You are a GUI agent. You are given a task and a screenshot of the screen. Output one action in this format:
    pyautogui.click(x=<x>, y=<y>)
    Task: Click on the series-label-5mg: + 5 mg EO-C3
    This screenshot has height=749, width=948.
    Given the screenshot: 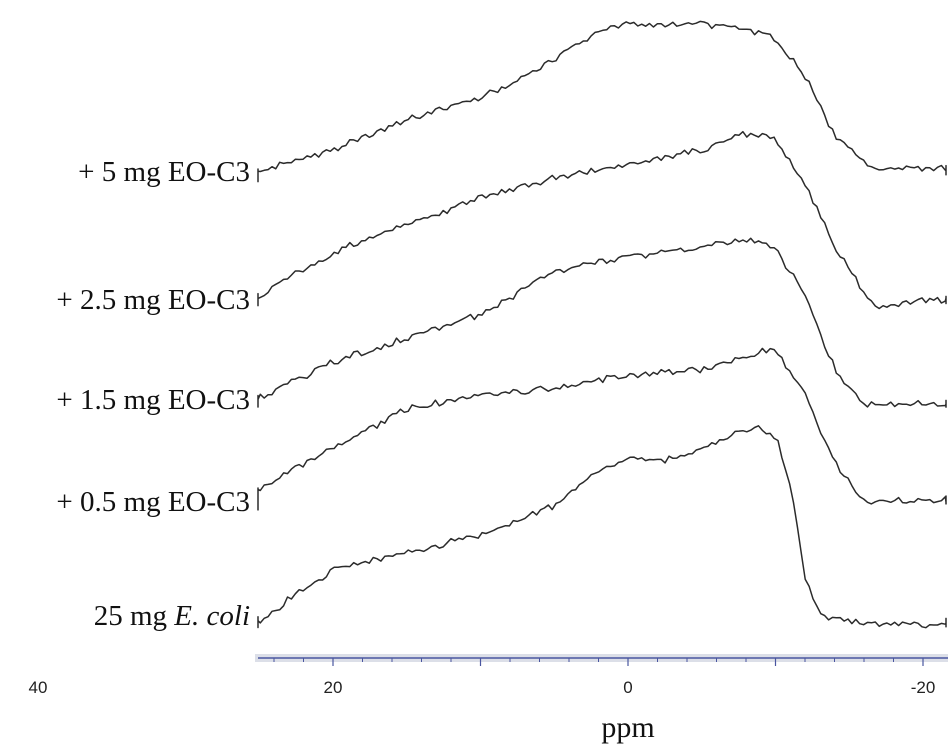 What is the action you would take?
    pyautogui.click(x=164, y=172)
    